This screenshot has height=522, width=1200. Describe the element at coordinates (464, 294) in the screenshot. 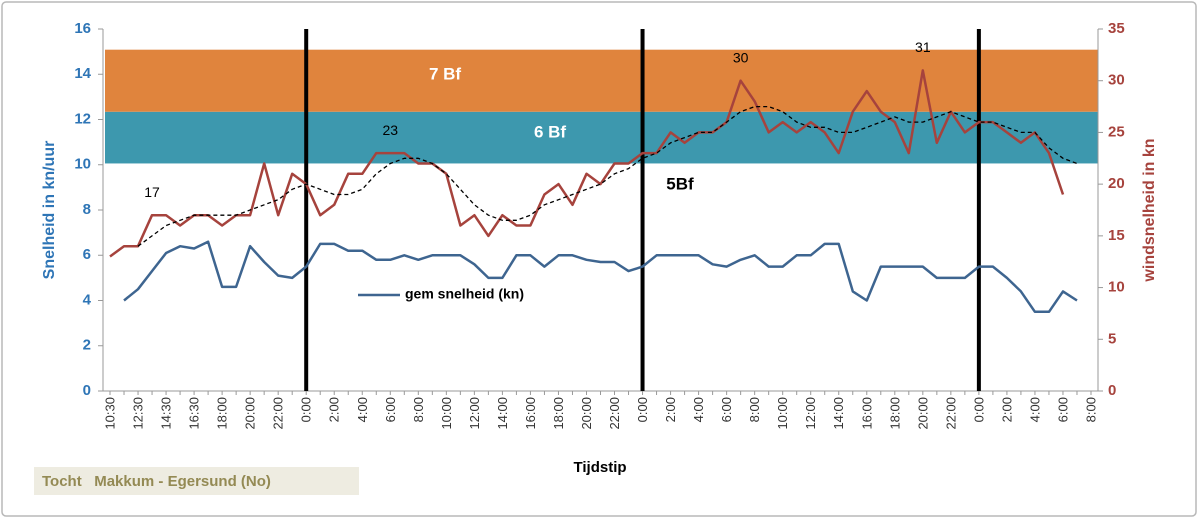

I see `legend-label: gem snelheid (kn)` at that location.